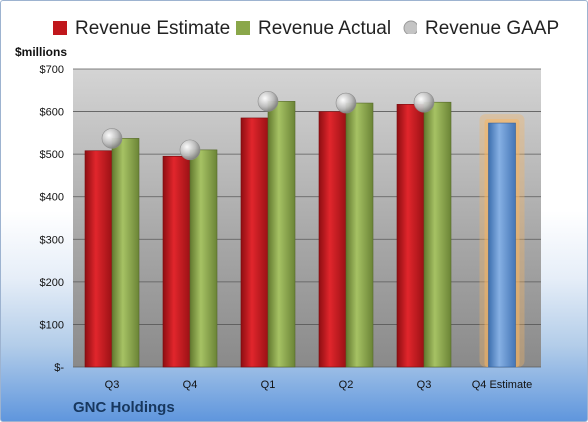  Describe the element at coordinates (319, 385) in the screenshot. I see `x-axis-ticks: Q3 Q4 Q1 Q2 Q3 Q4 Estimate` at that location.